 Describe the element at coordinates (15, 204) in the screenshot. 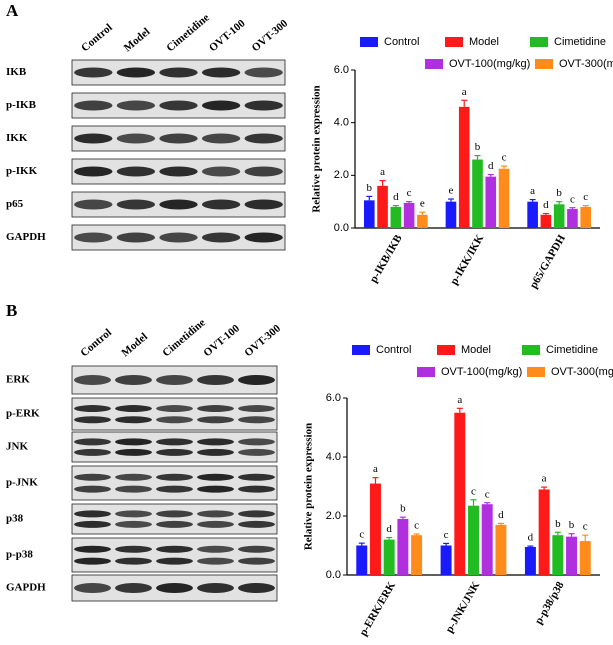

I see `blot-label: p65` at that location.